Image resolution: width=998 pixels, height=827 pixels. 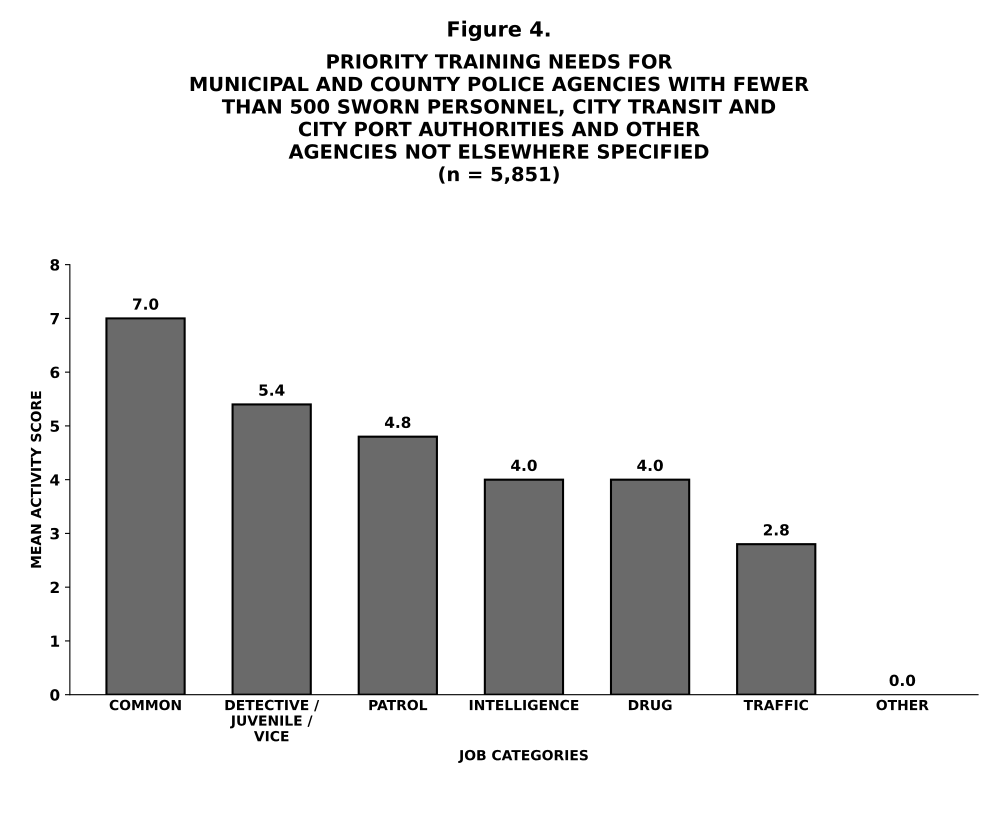 What do you see at coordinates (499, 30) in the screenshot?
I see `chart-title: Figure 4.` at bounding box center [499, 30].